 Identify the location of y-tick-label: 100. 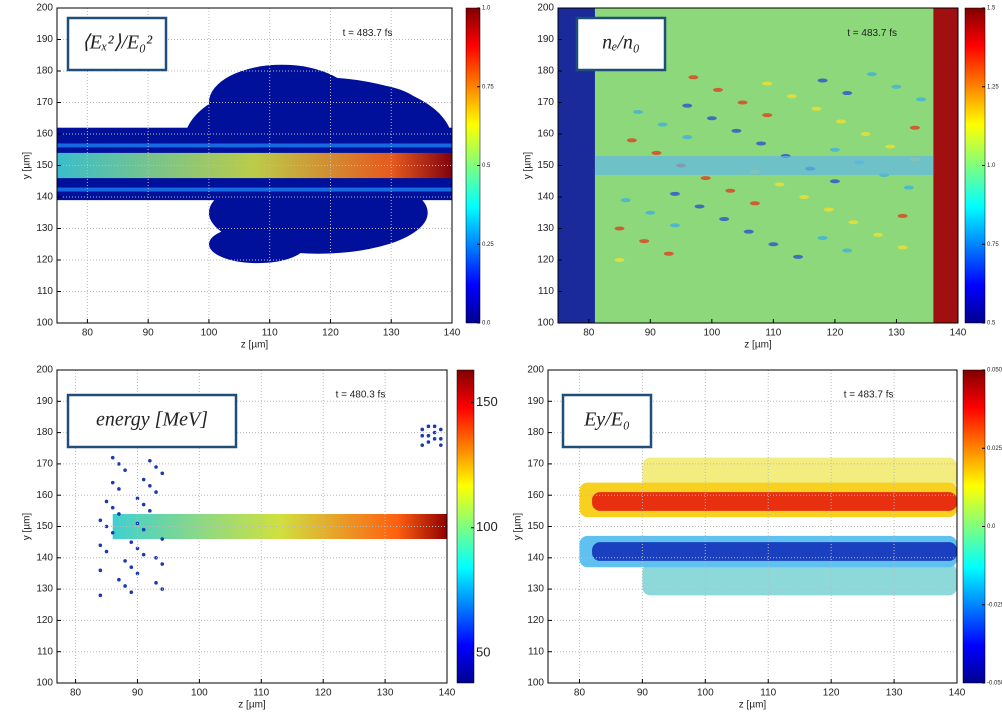
(535, 683).